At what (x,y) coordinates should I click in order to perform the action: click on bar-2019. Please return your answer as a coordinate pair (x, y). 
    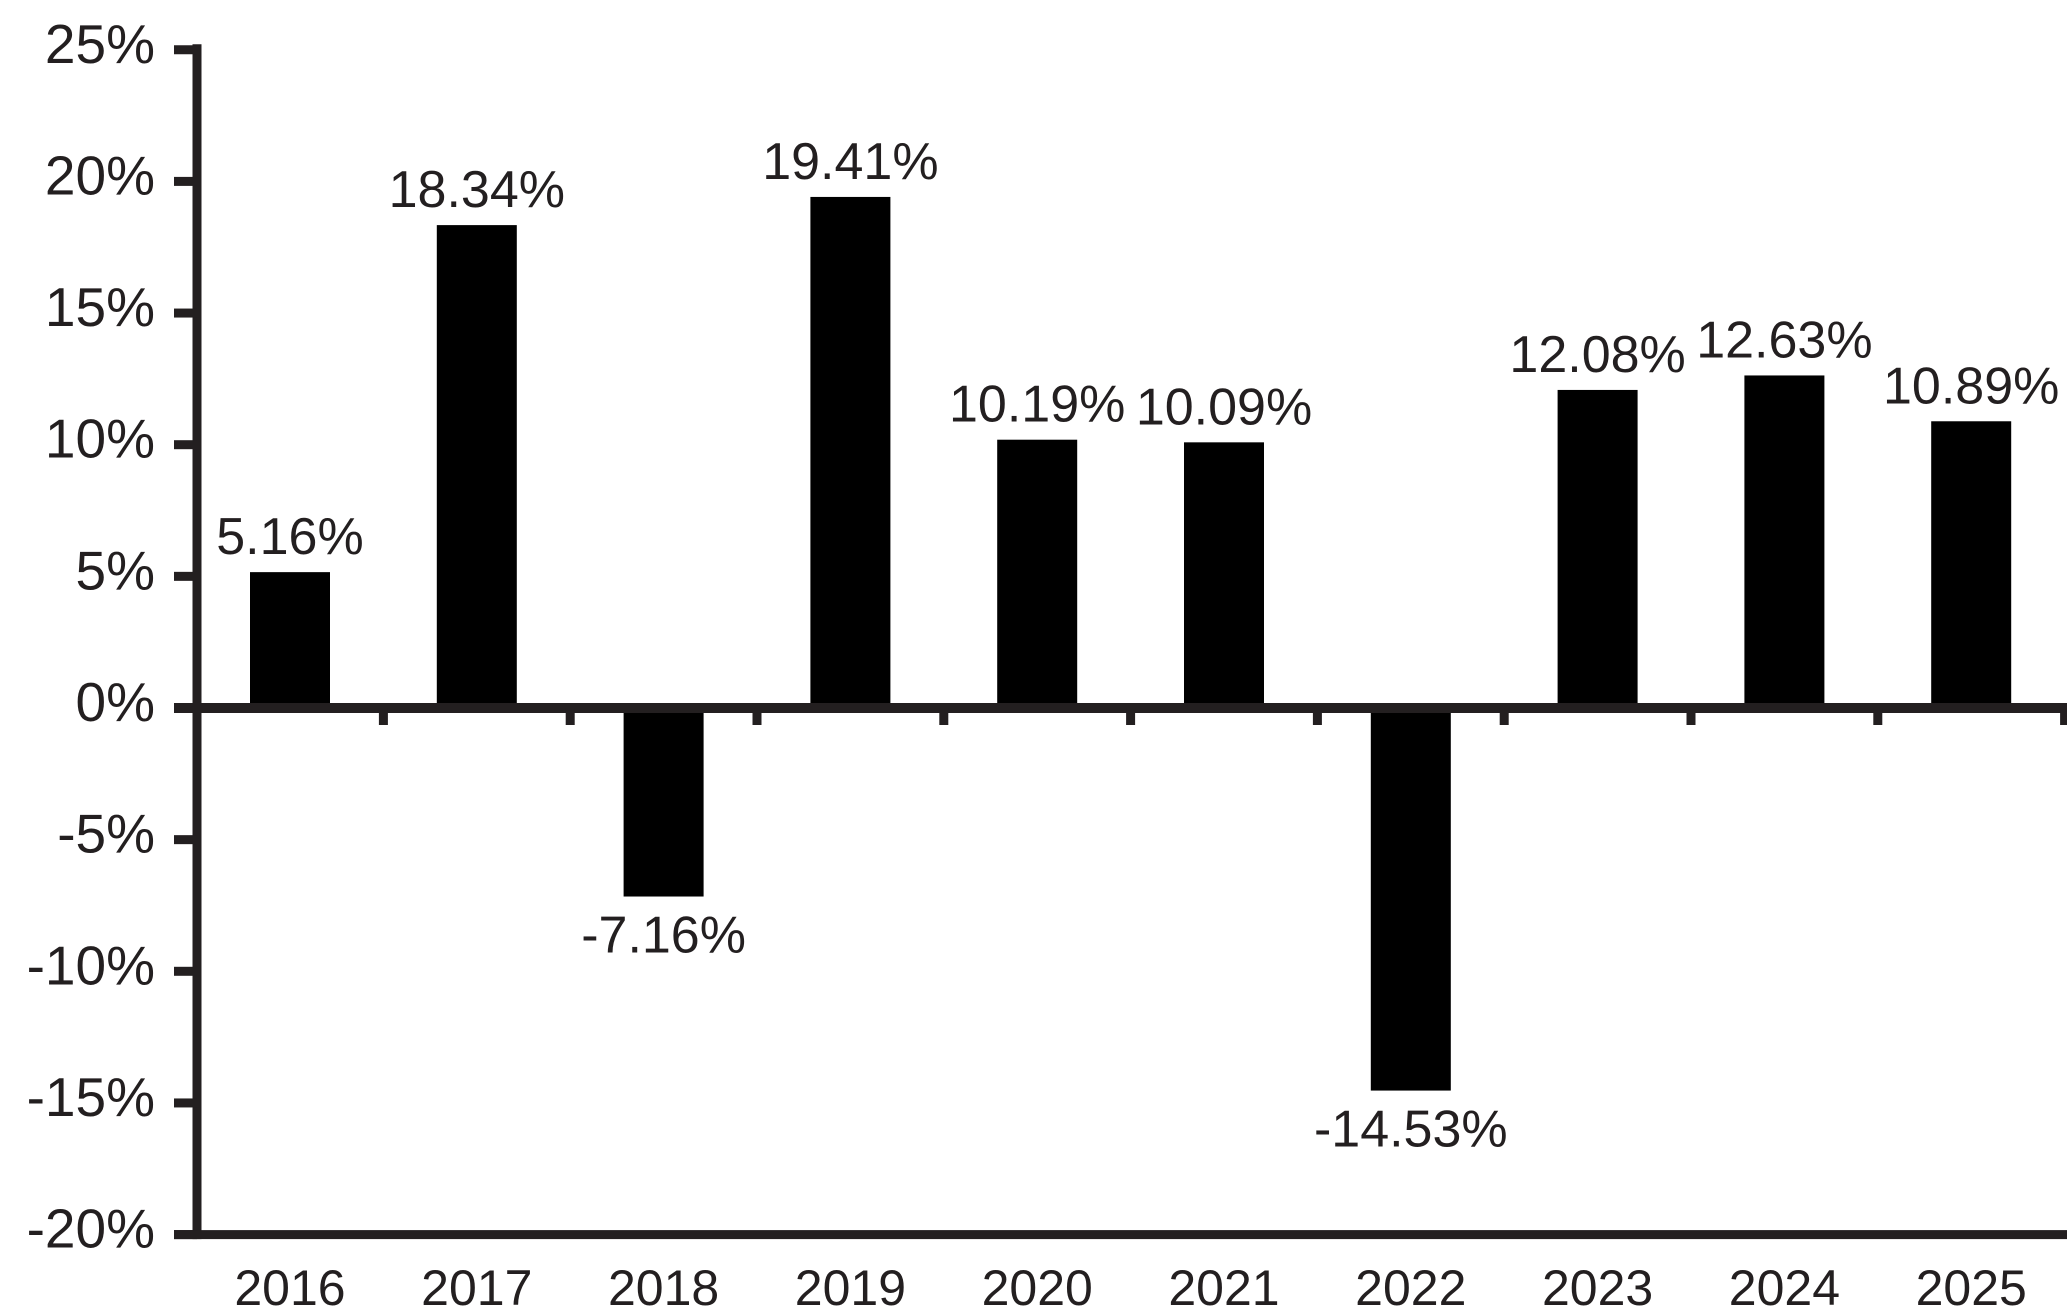
    Looking at the image, I should click on (850, 452).